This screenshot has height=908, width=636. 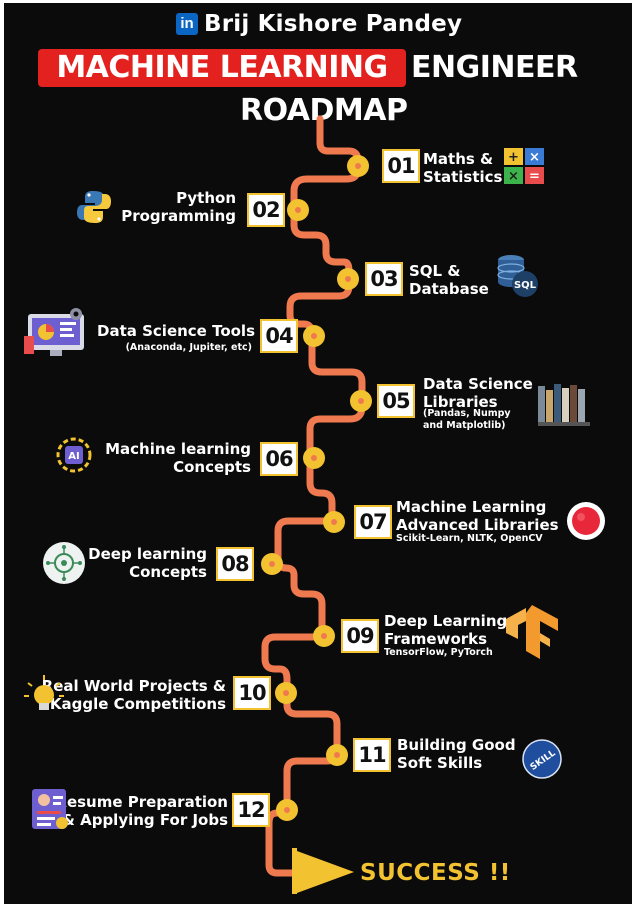 What do you see at coordinates (178, 216) in the screenshot?
I see `step-label: Programming` at bounding box center [178, 216].